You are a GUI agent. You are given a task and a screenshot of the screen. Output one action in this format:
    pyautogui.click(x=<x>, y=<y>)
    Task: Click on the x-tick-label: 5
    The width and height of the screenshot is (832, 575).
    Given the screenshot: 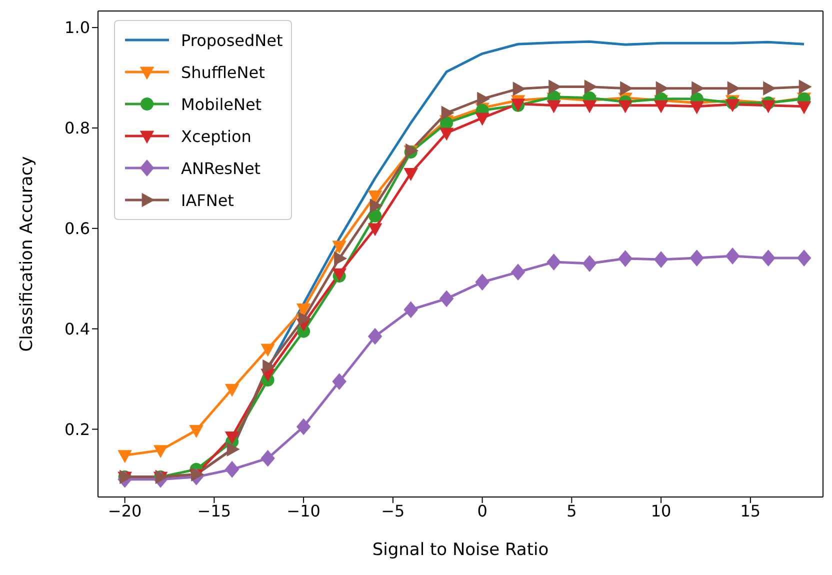 What is the action you would take?
    pyautogui.click(x=571, y=510)
    